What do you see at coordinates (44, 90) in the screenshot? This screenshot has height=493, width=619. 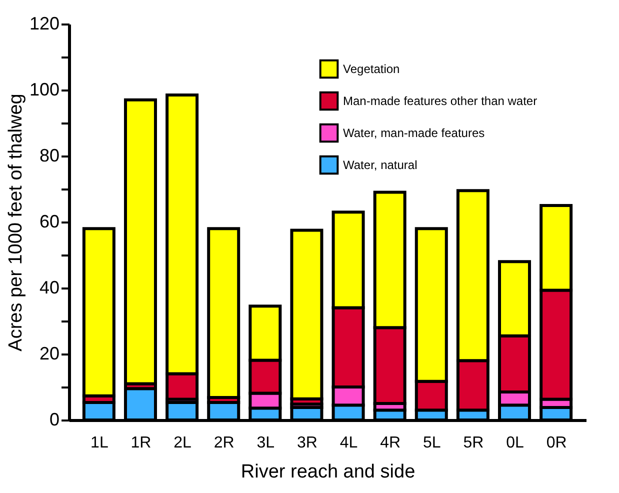 I see `y-tick-label: 100` at bounding box center [44, 90].